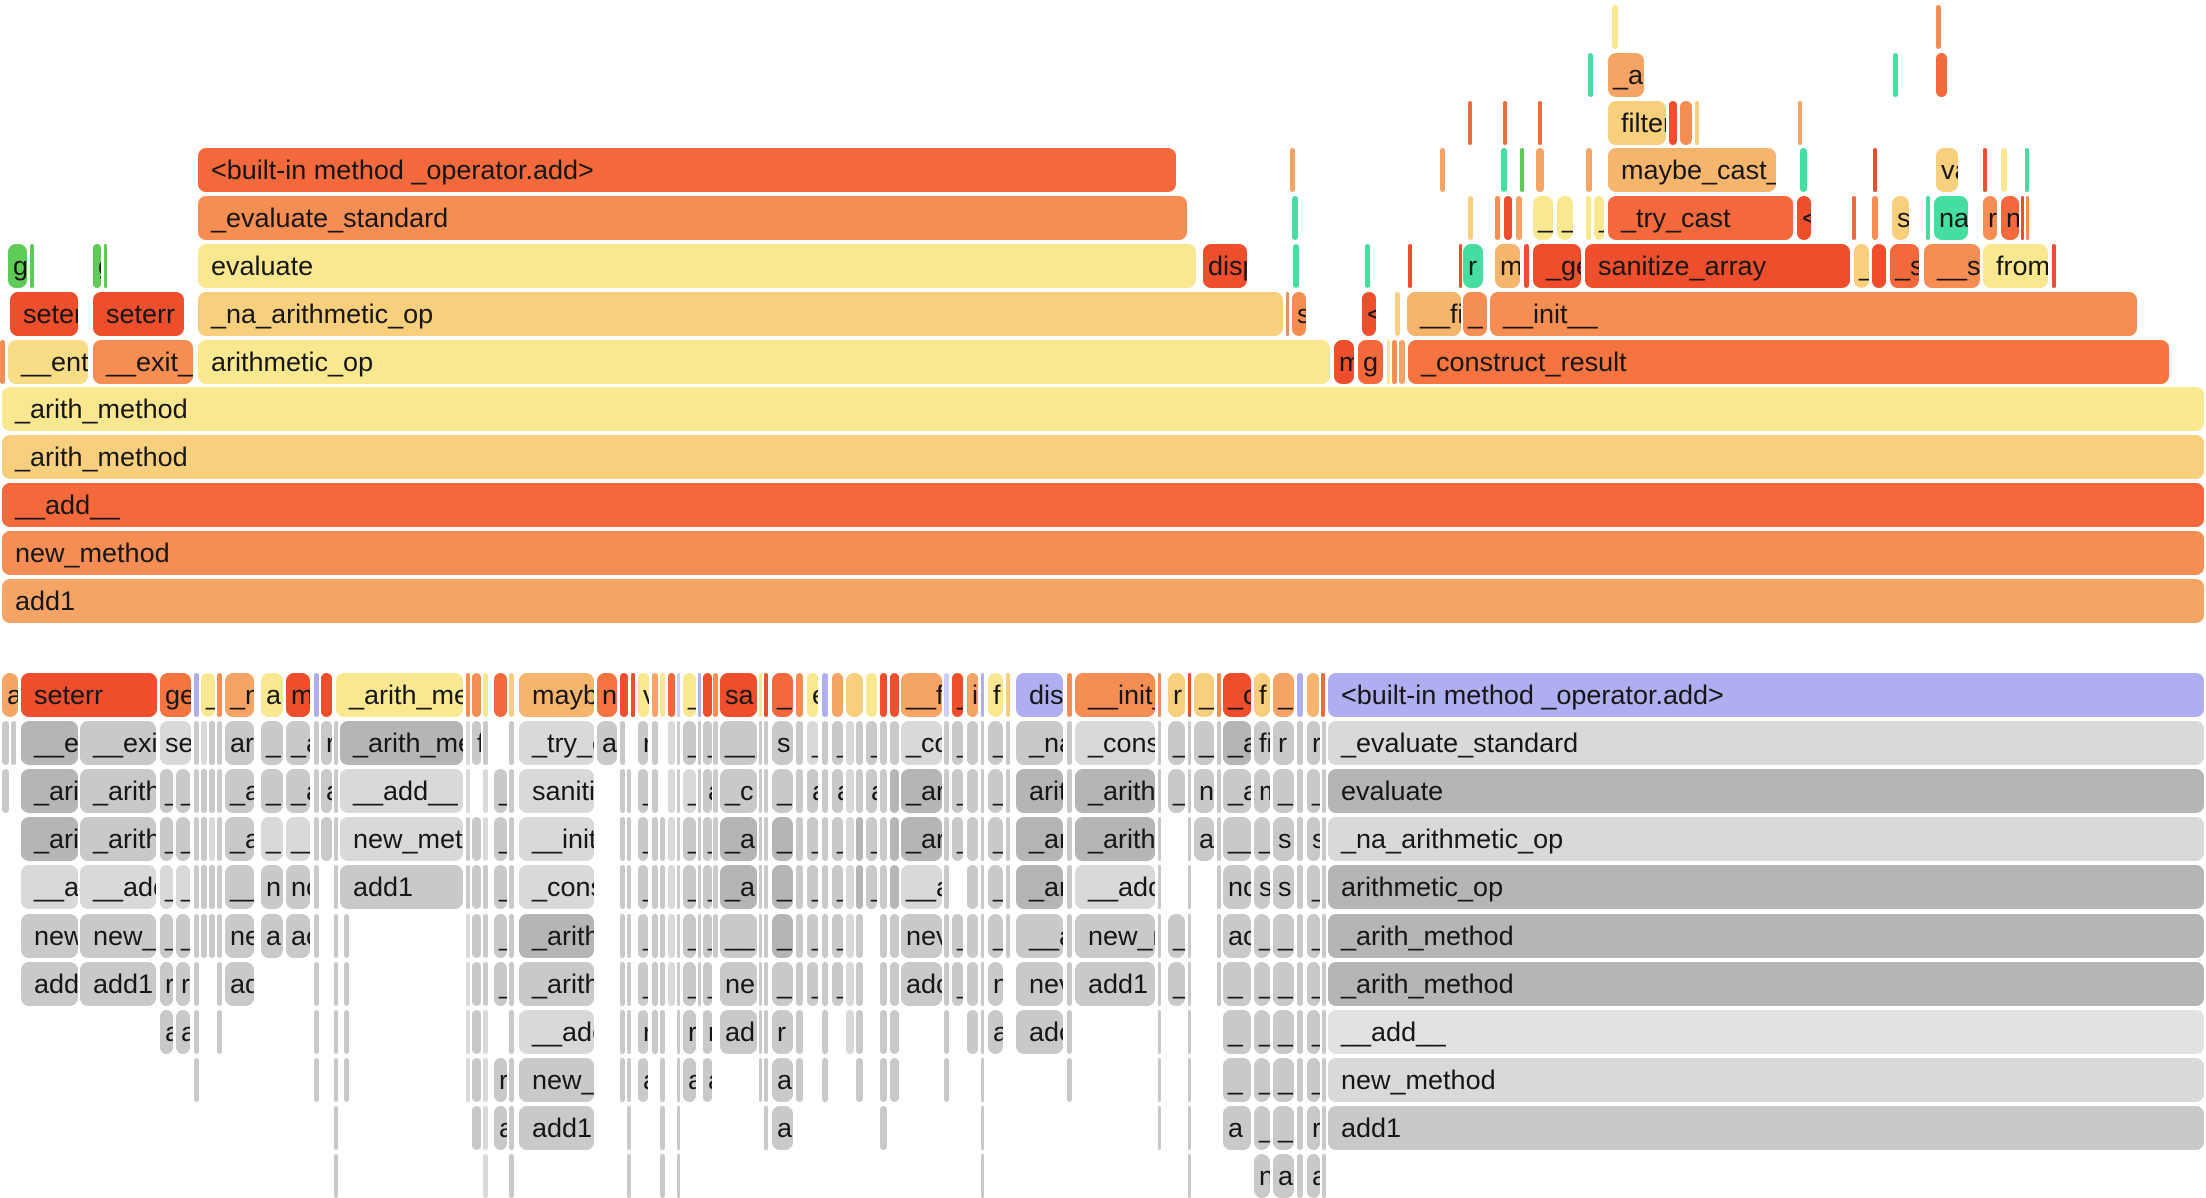 The width and height of the screenshot is (2206, 1198). Describe the element at coordinates (921, 791) in the screenshot. I see `stack-frame: _ar` at that location.